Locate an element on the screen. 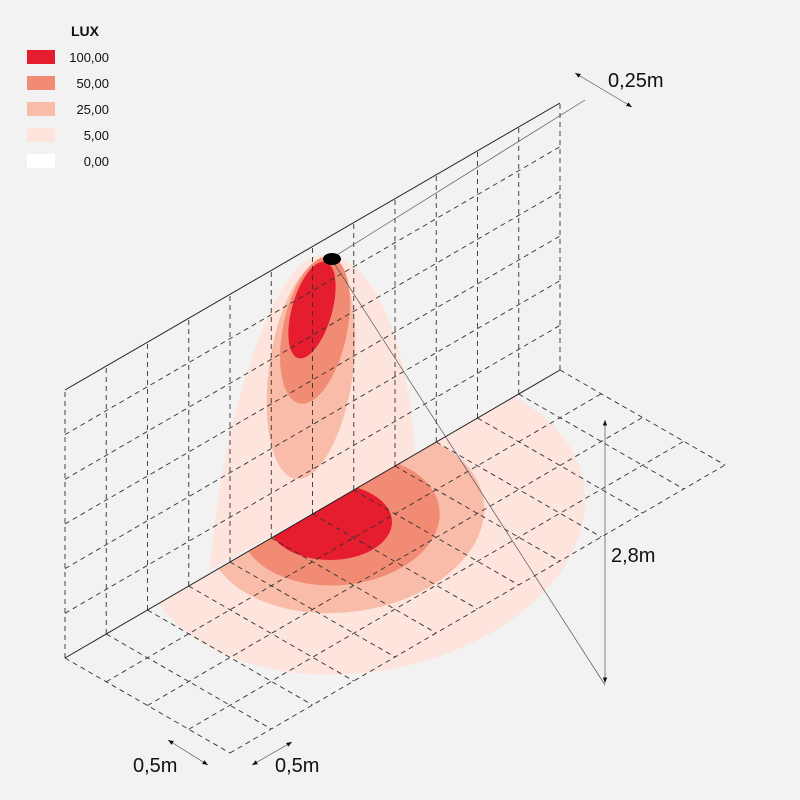  height-label: 2,8m is located at coordinates (633, 556).